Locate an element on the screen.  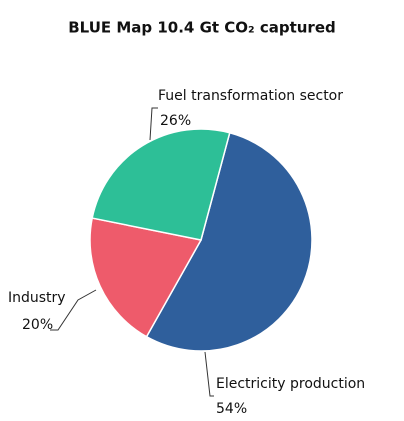
chart-title: BLUE Map 10.4 Gt CO₂ captured is located at coordinates (202, 28).